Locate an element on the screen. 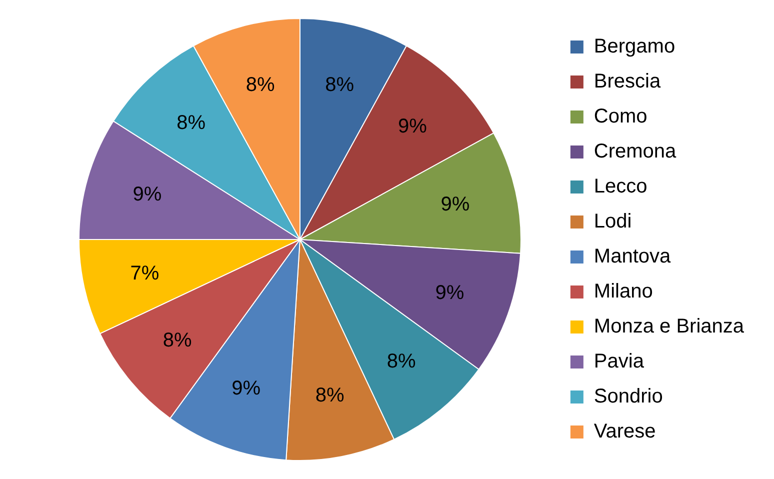 The width and height of the screenshot is (774, 479). legend-label: Milano is located at coordinates (623, 291).